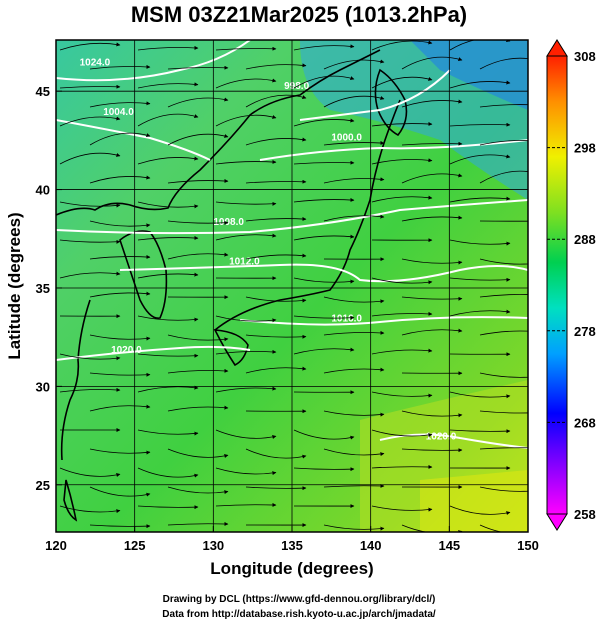 The image size is (599, 625). I want to click on y-tick-label: 35, so click(43, 288).